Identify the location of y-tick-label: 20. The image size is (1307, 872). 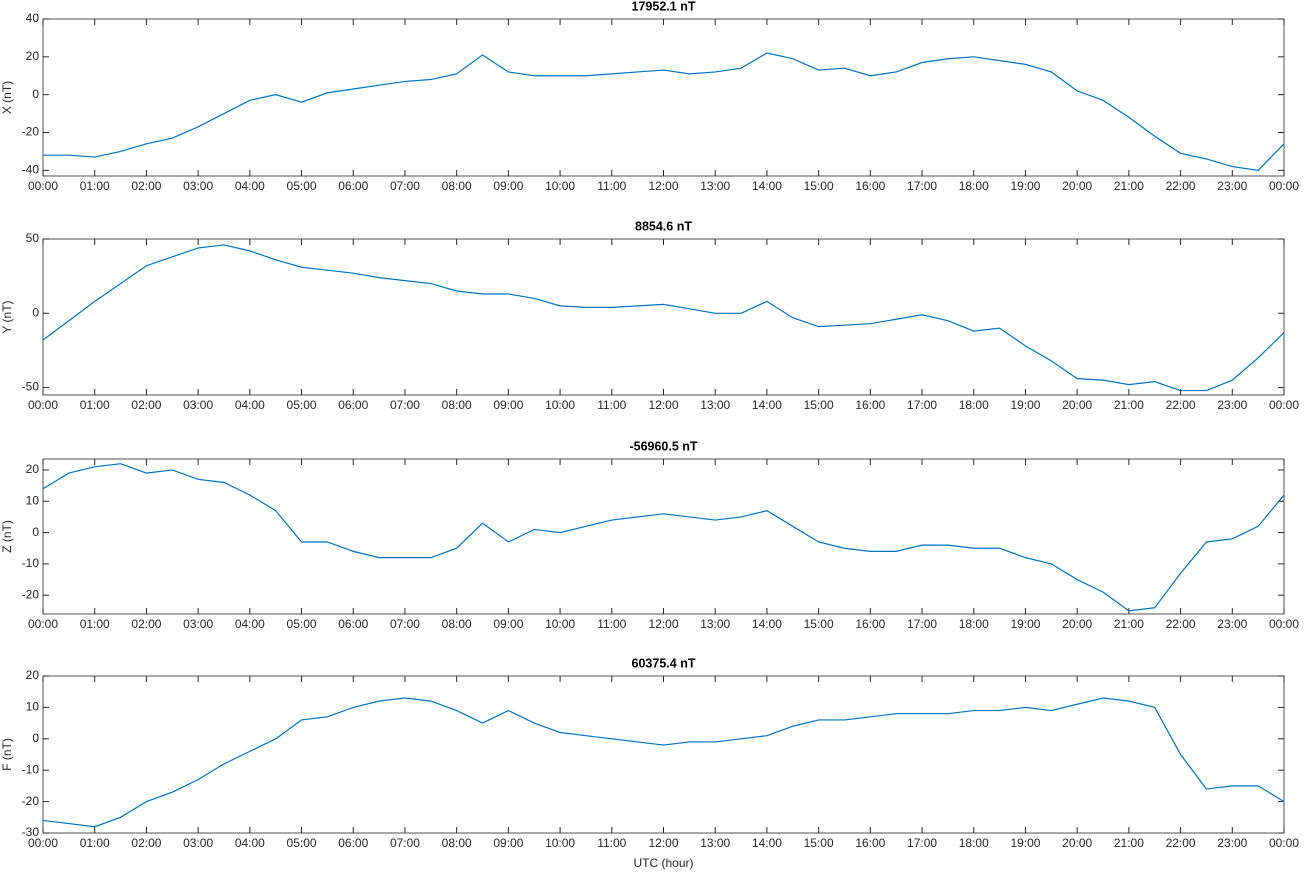
(33, 469).